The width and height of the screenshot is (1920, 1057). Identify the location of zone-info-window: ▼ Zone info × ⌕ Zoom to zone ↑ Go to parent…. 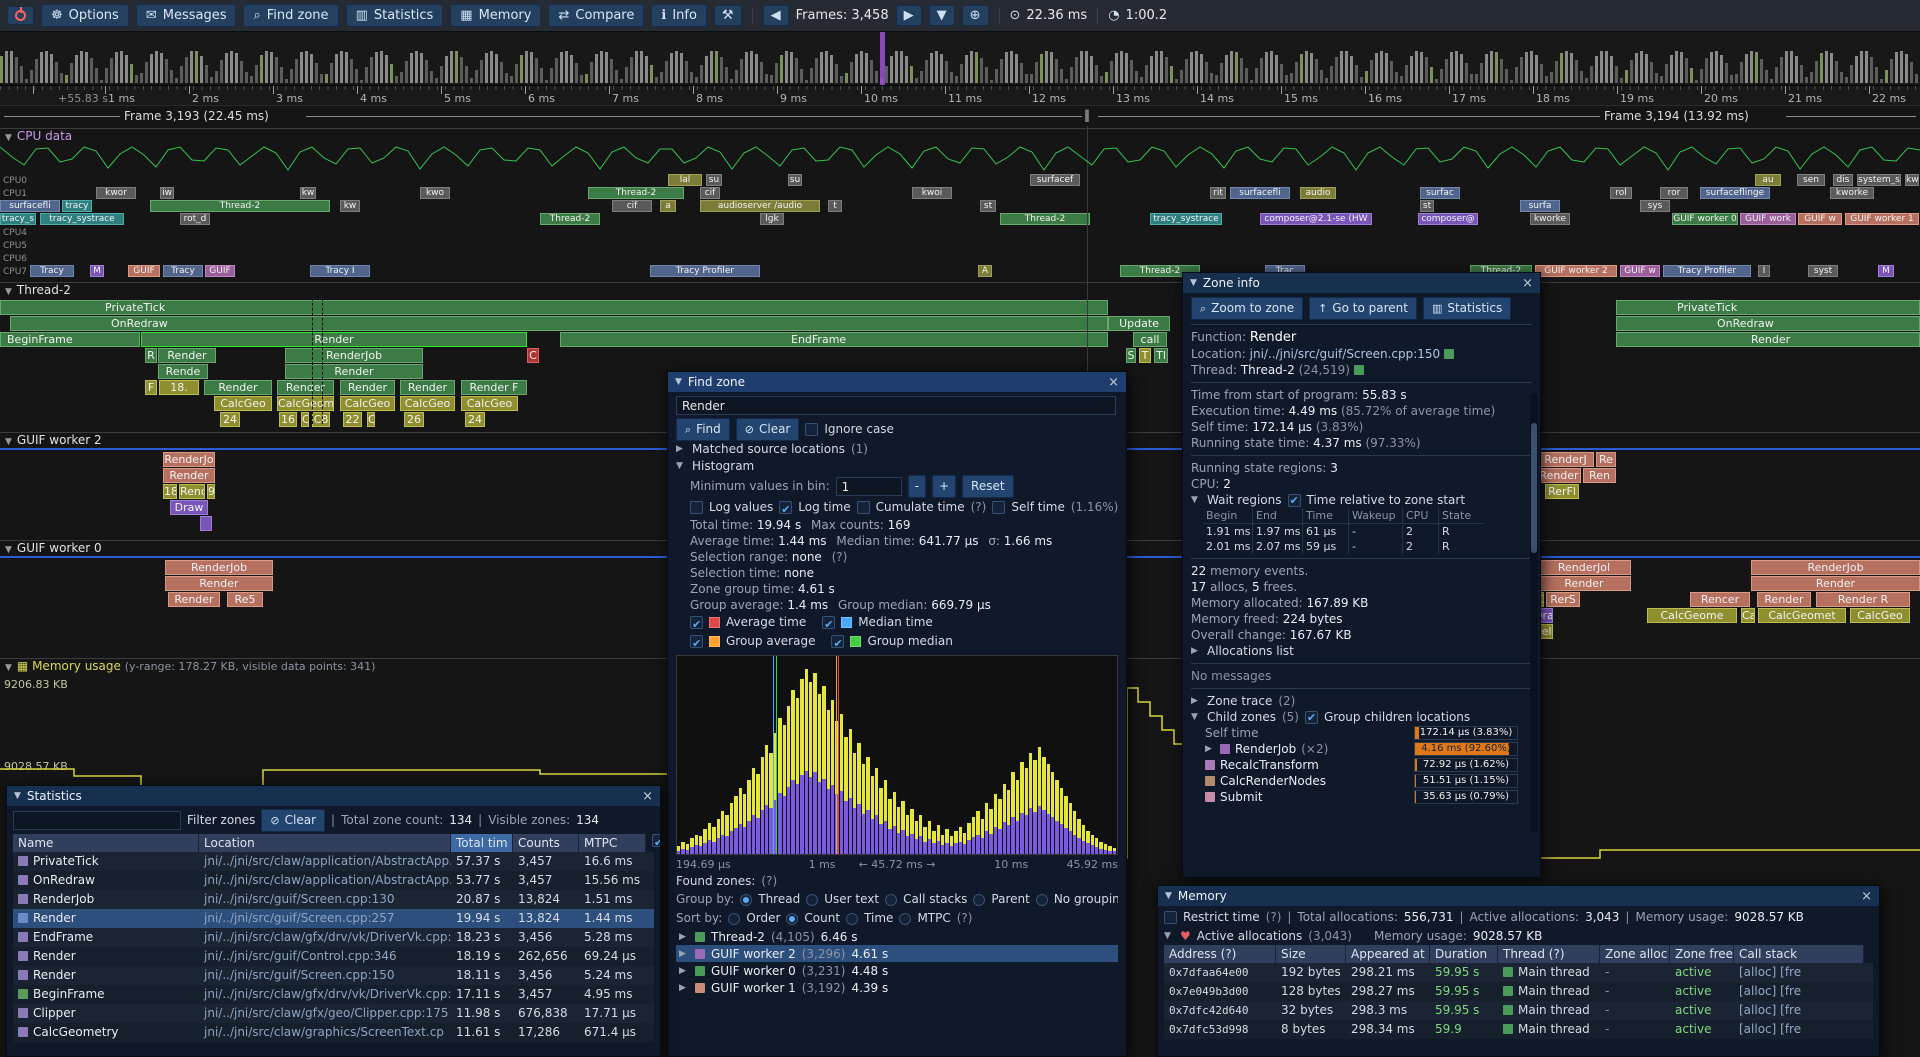
(1361, 575).